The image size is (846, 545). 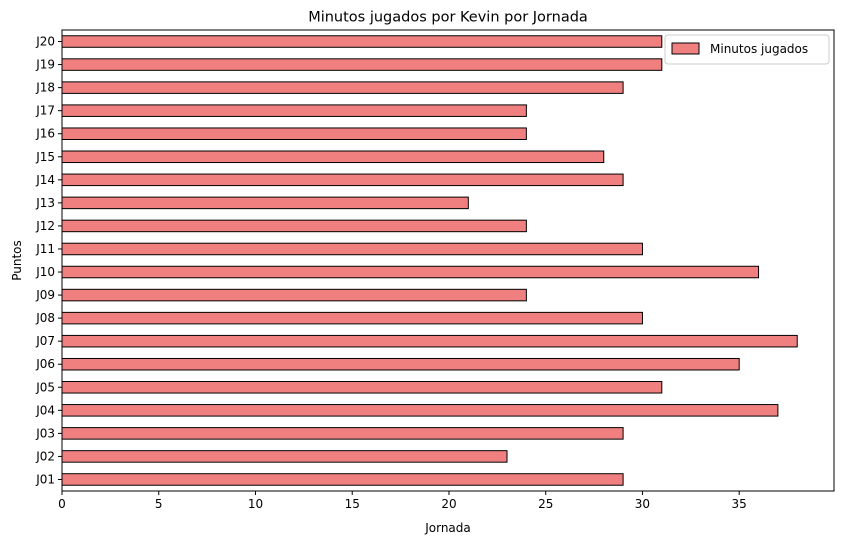 I want to click on bar-j09, so click(x=294, y=295).